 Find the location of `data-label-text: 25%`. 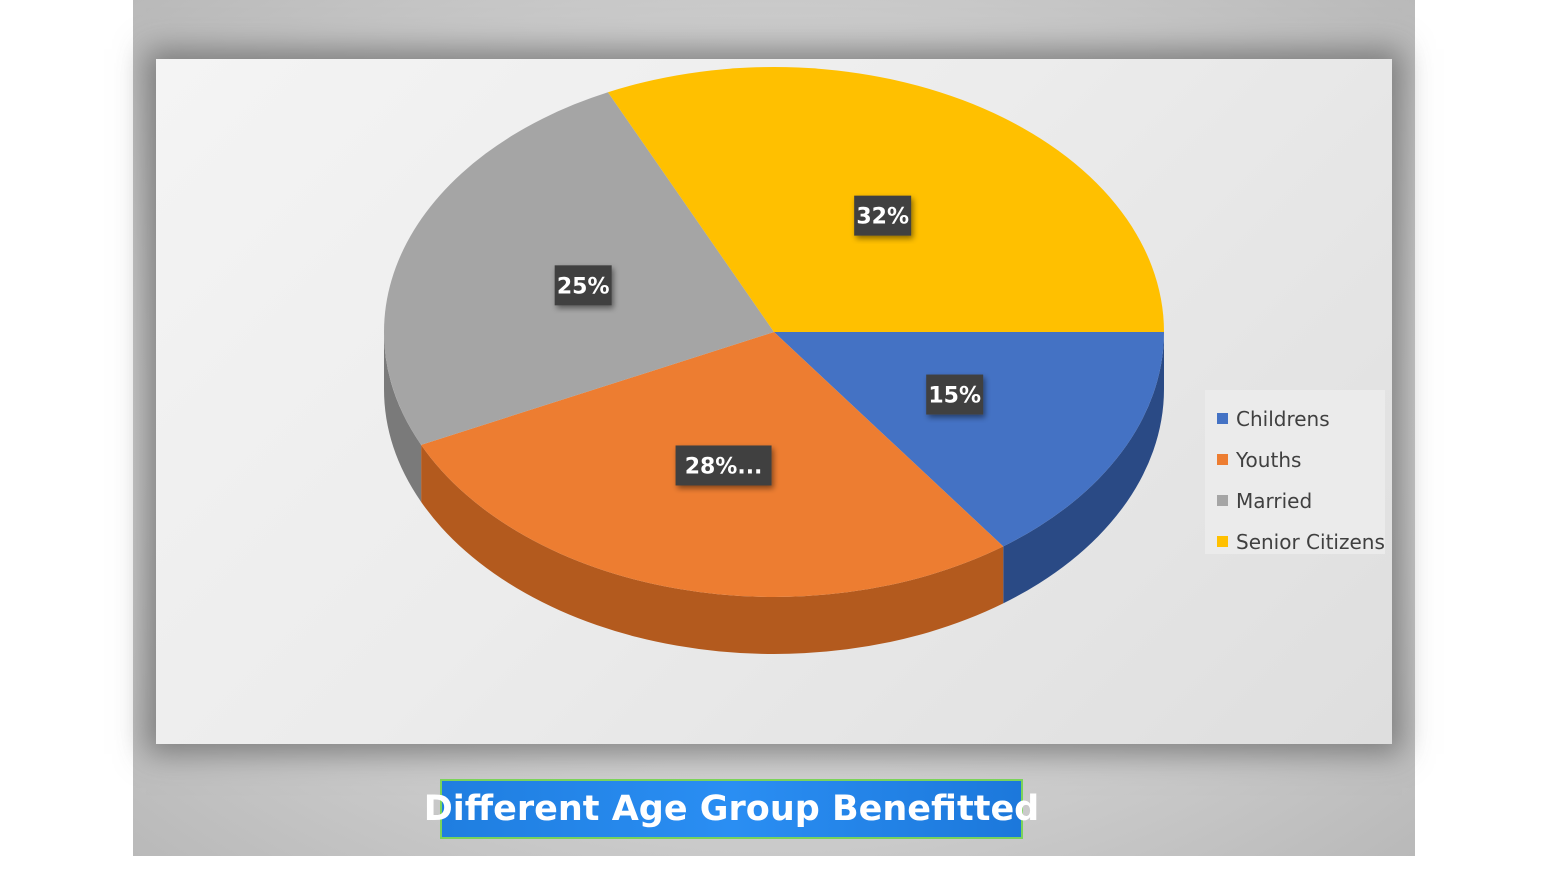

data-label-text: 25% is located at coordinates (583, 286).